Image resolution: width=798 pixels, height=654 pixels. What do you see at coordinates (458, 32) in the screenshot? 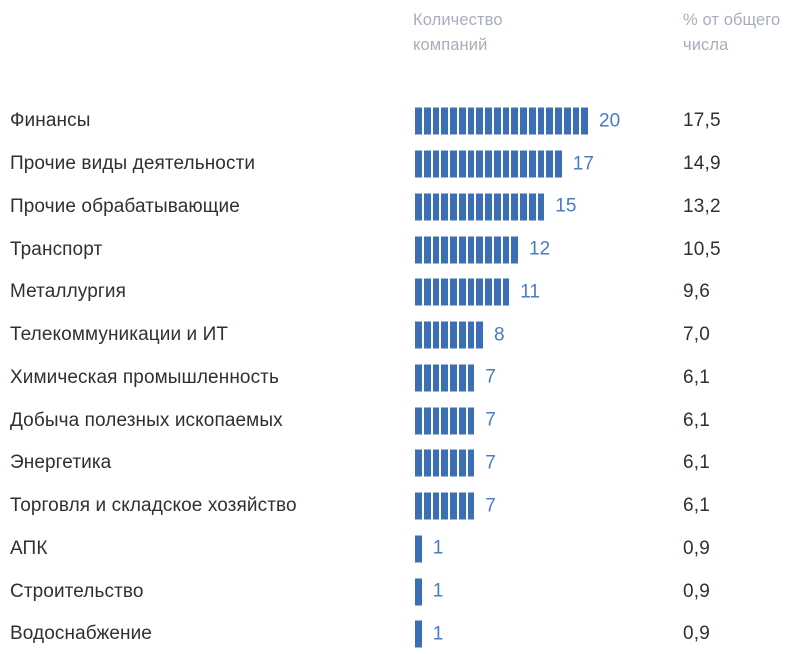
I see `count-column-header: Количество компаний` at bounding box center [458, 32].